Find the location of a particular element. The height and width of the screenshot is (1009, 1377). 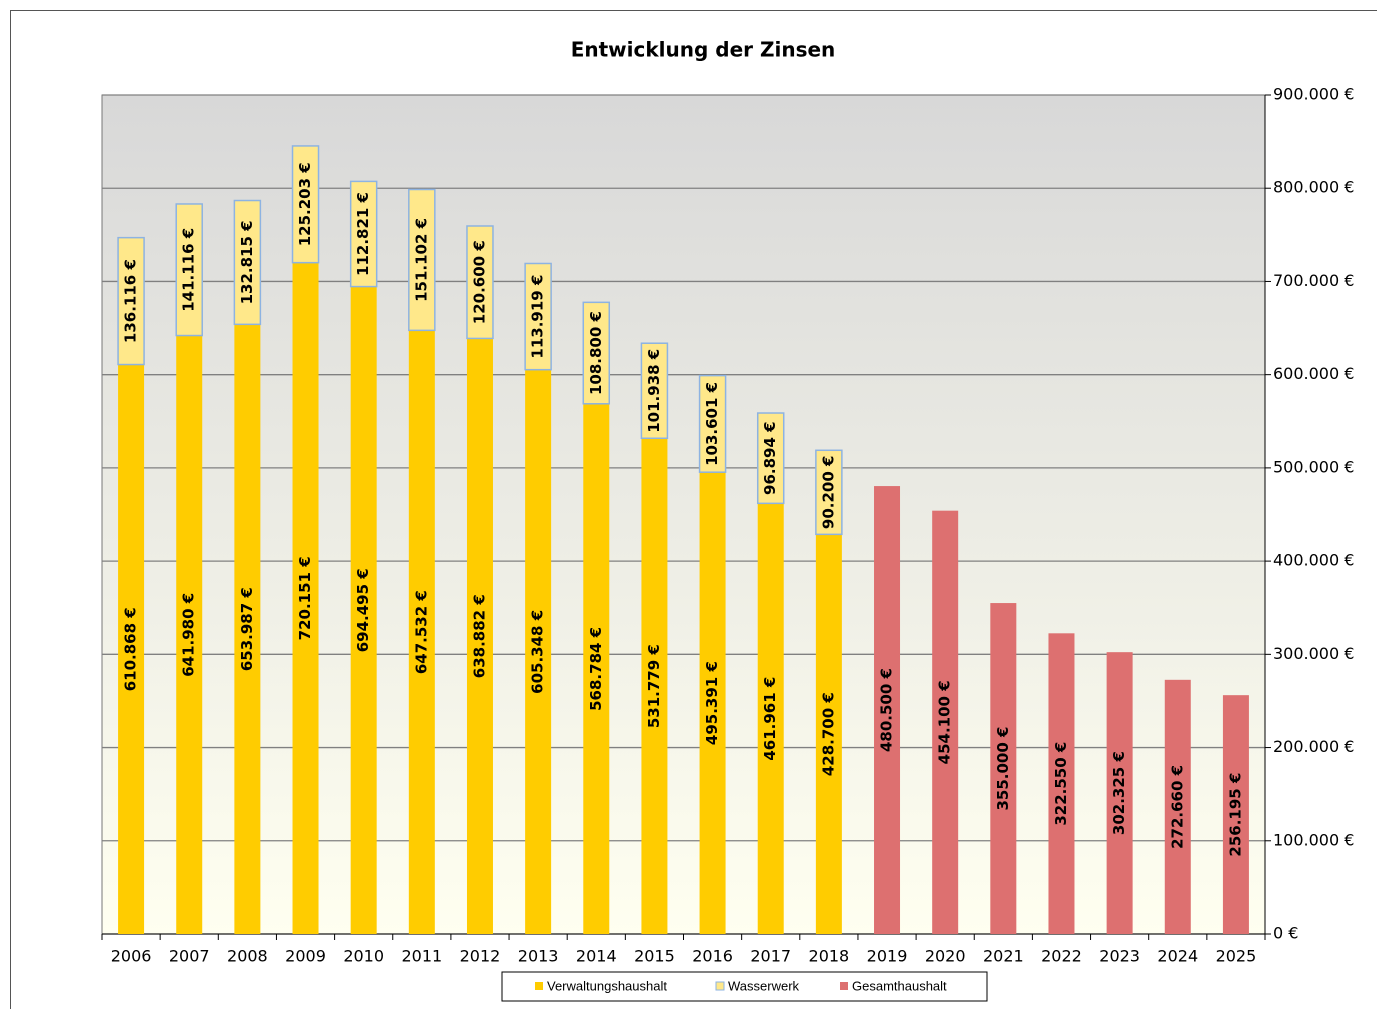

value-label: 568.784 € is located at coordinates (596, 669).